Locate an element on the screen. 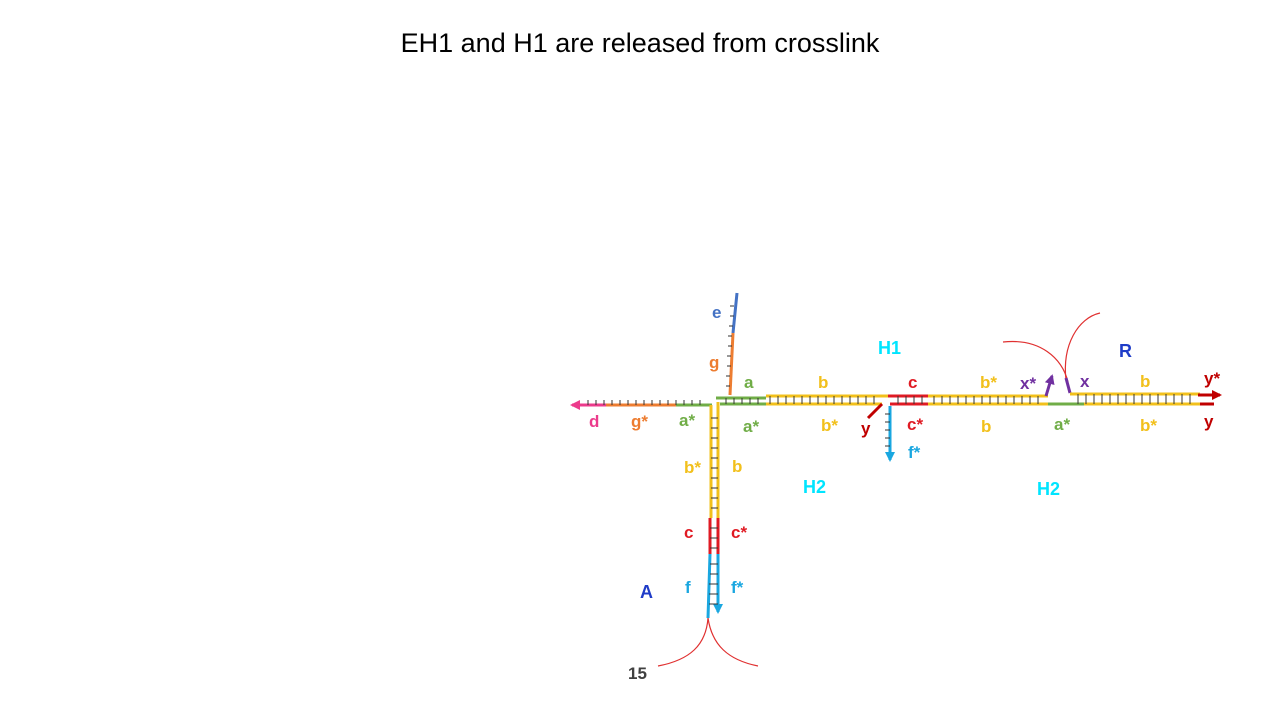 The image size is (1280, 720). strand-segment-f-vert is located at coordinates (709, 586).